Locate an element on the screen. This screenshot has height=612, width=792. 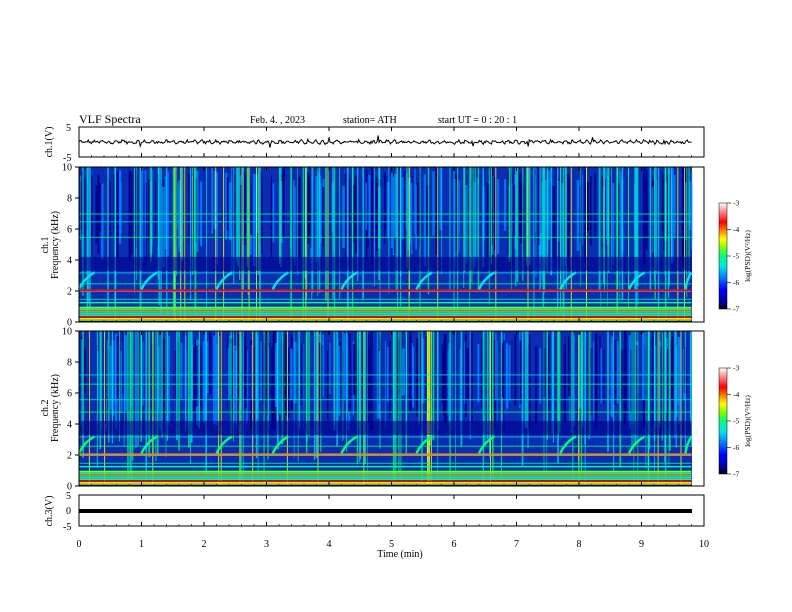
ch2-colorbar-bar is located at coordinates (723, 421).